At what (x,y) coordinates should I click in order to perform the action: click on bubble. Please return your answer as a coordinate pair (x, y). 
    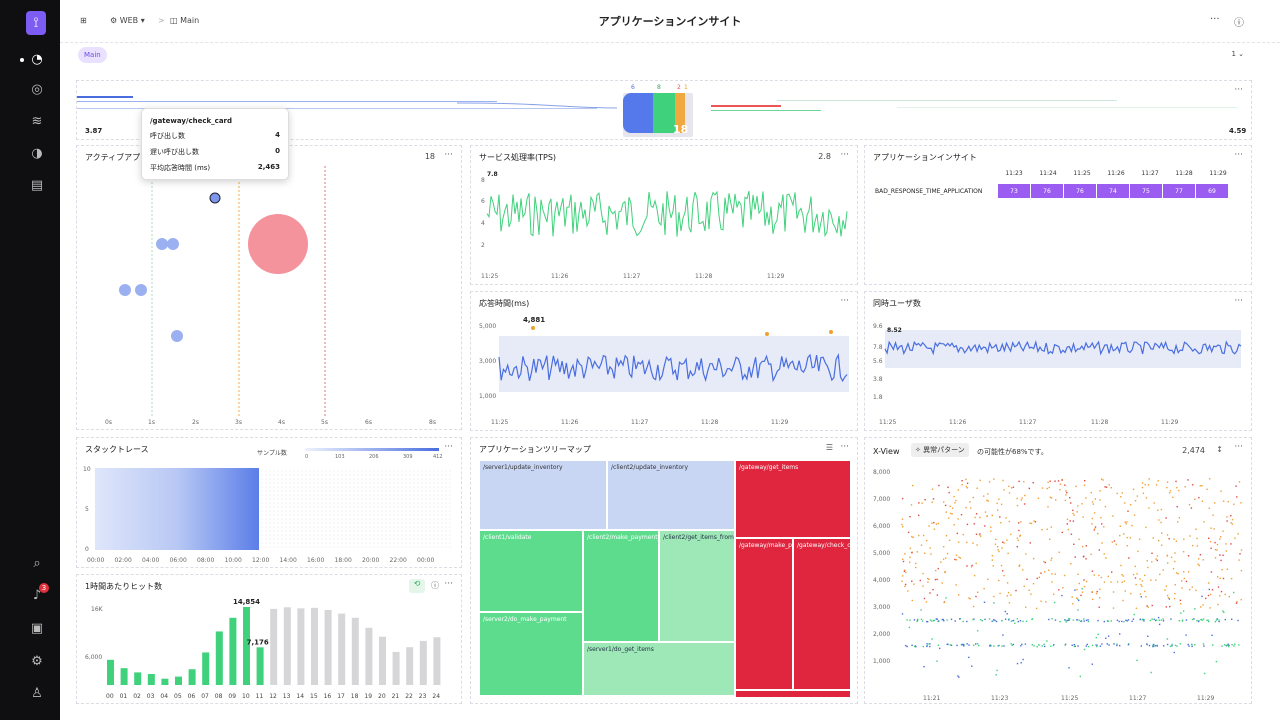
    Looking at the image, I should click on (278, 244).